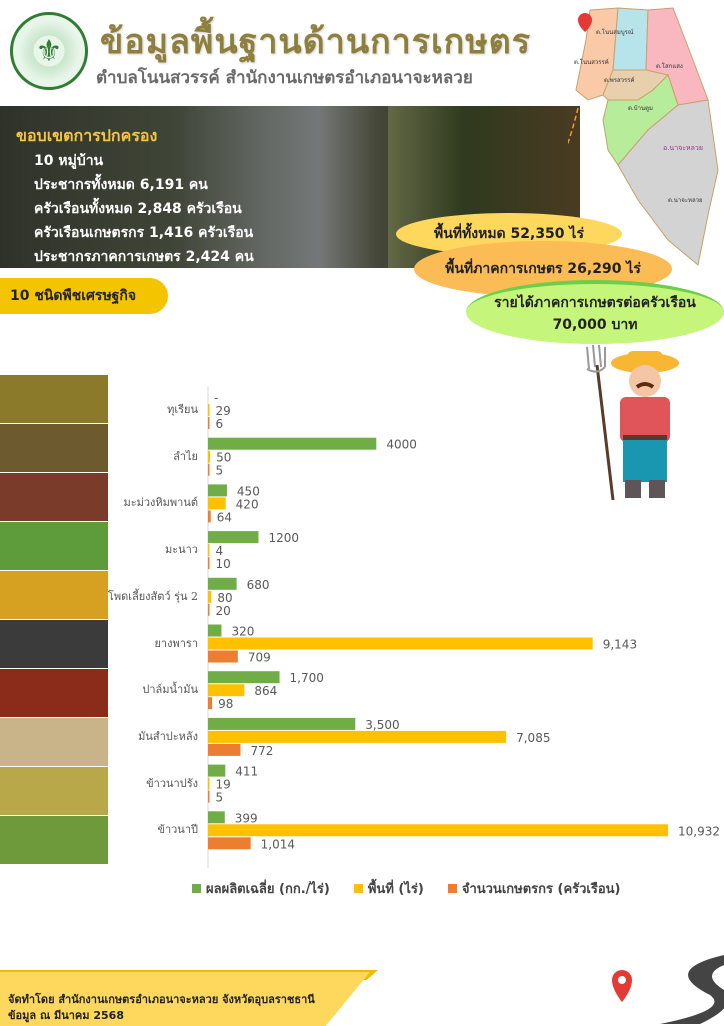 The image size is (724, 1026). I want to click on legend-item-yield: ผลผลิตเฉลี่ย (กก./ไร่), so click(261, 888).